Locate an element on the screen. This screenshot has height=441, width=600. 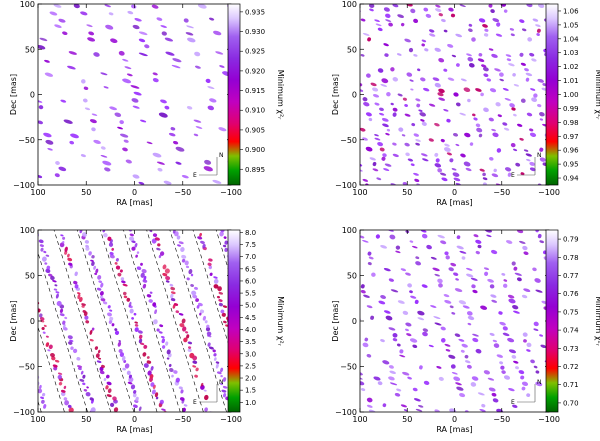
colorbar-tick-label: 0.71 is located at coordinates (571, 385).